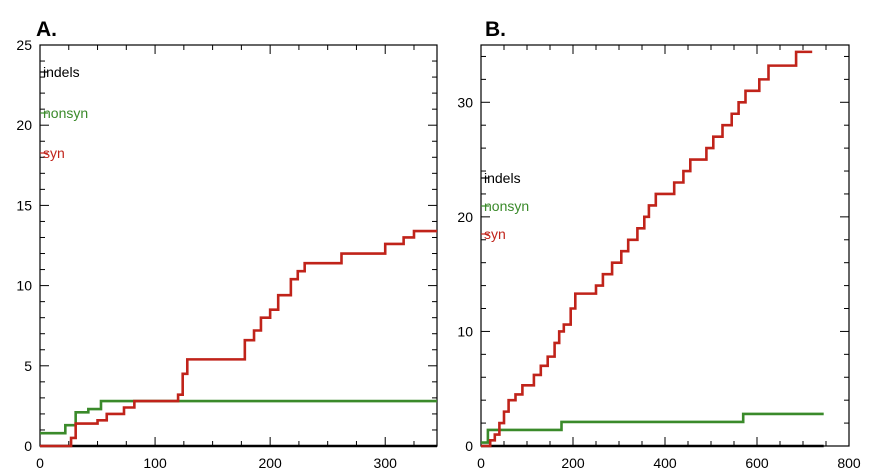  Describe the element at coordinates (465, 102) in the screenshot. I see `y-tick-label: 30` at that location.